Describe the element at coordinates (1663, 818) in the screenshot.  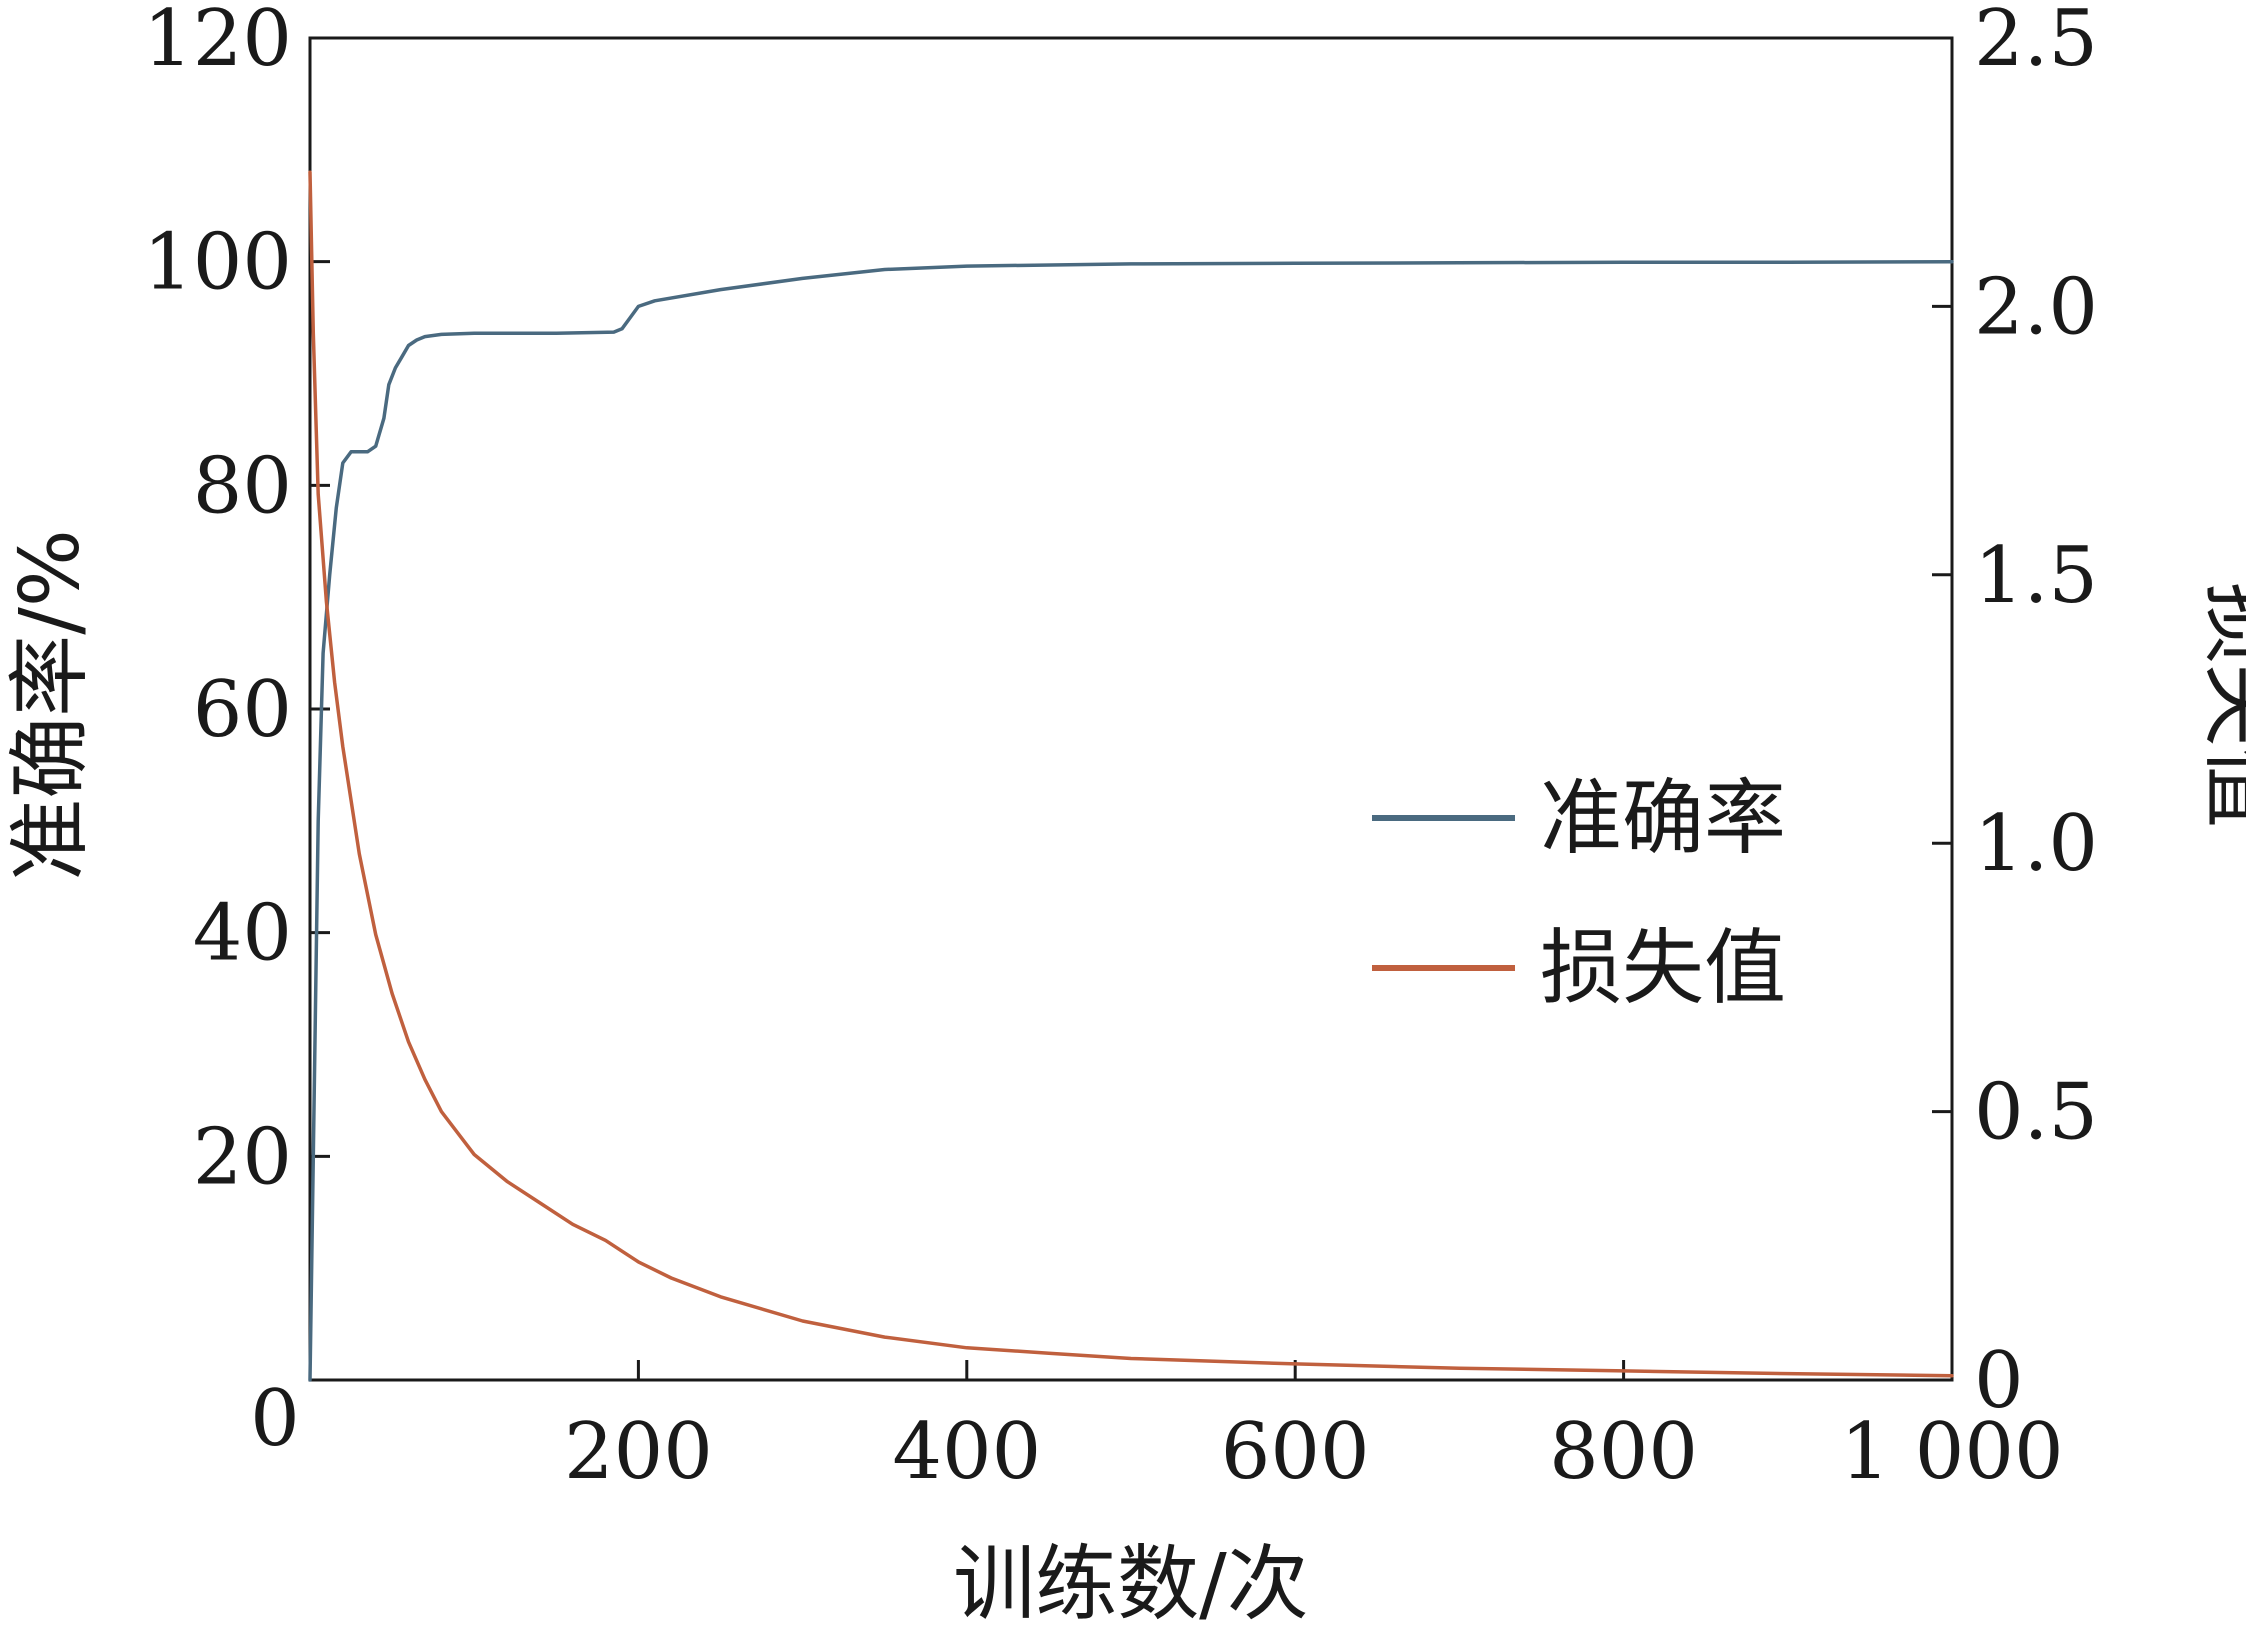
I see `legend-label-accuracy: 准确率` at that location.